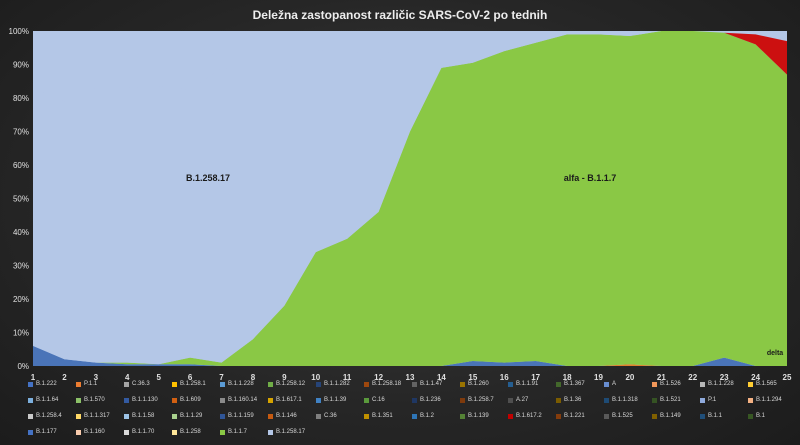  Describe the element at coordinates (772, 416) in the screenshot. I see `legend-entry: B.1` at that location.